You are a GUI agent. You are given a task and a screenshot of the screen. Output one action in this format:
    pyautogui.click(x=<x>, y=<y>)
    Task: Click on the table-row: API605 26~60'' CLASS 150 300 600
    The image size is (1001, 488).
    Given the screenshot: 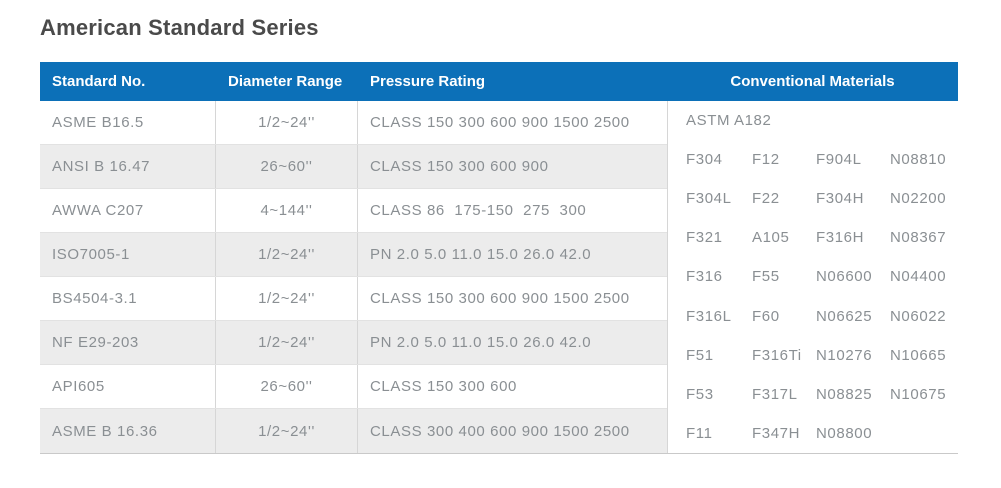 What is the action you would take?
    pyautogui.click(x=353, y=387)
    